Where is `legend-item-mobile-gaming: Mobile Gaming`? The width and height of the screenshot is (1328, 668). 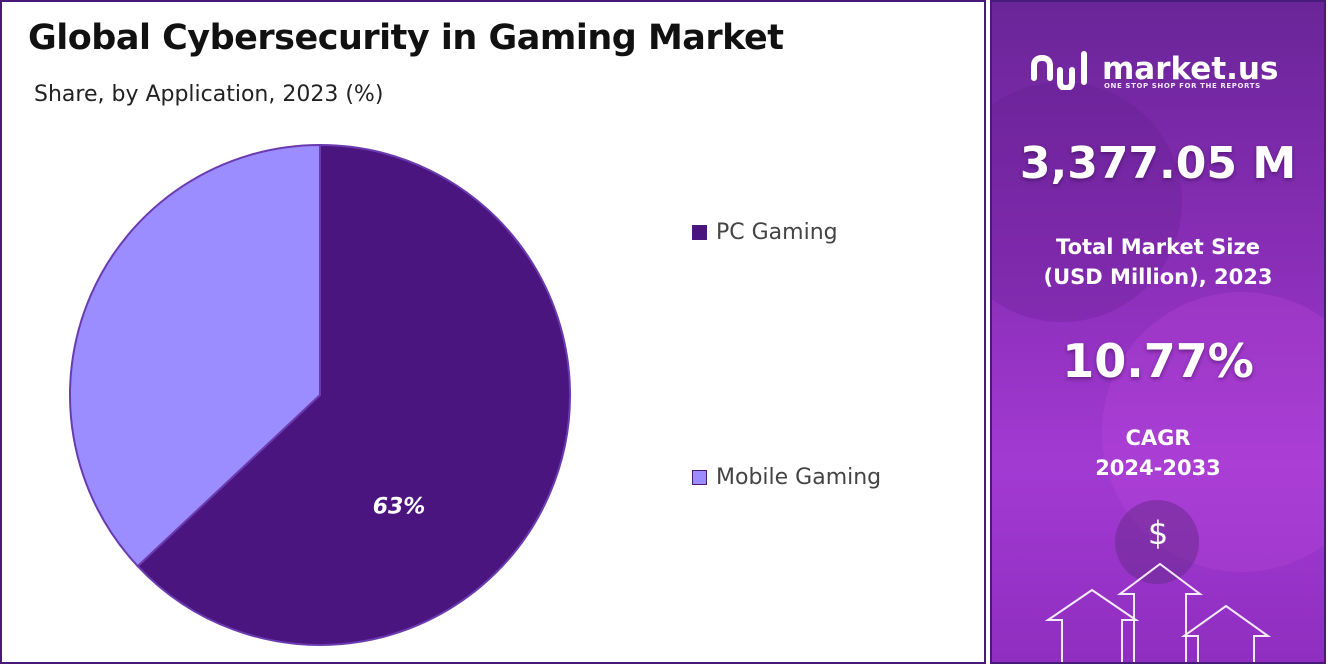 legend-item-mobile-gaming: Mobile Gaming is located at coordinates (786, 477).